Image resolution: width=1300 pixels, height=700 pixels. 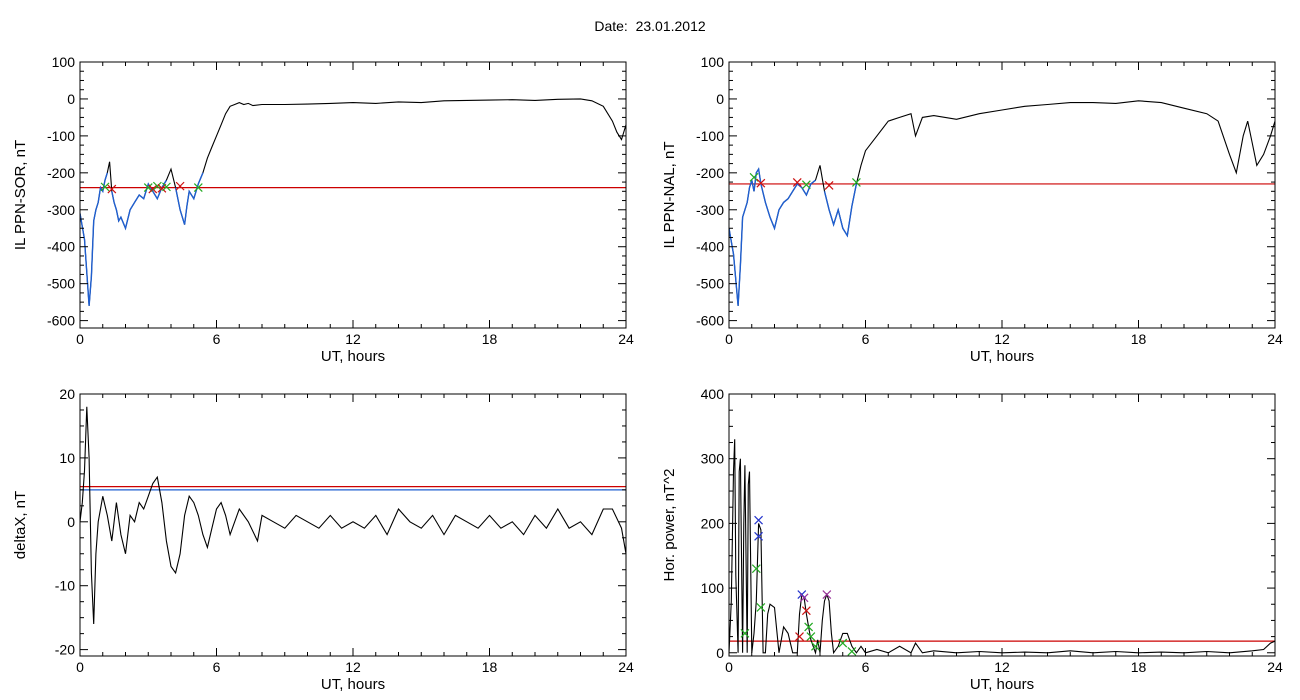 I want to click on y-tick-label: -20, so click(x=65, y=650).